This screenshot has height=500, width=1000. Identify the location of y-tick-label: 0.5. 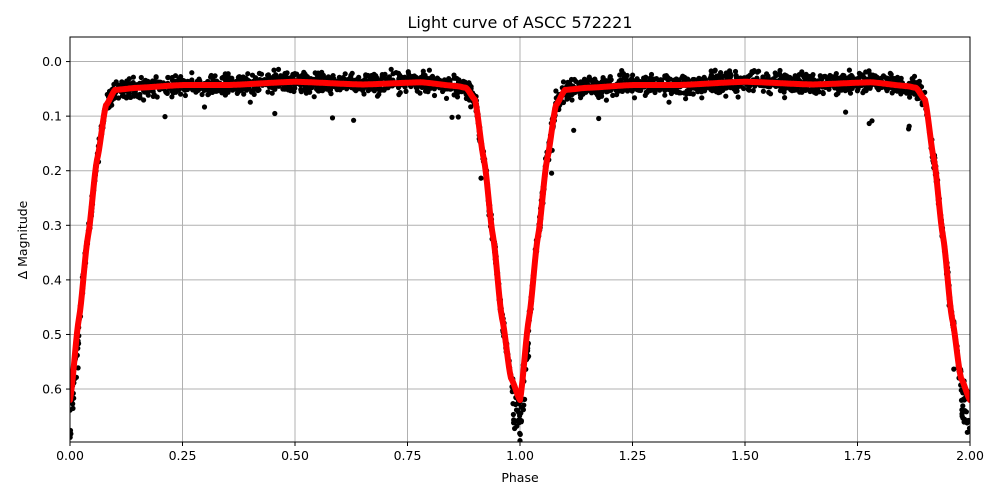
(52, 334).